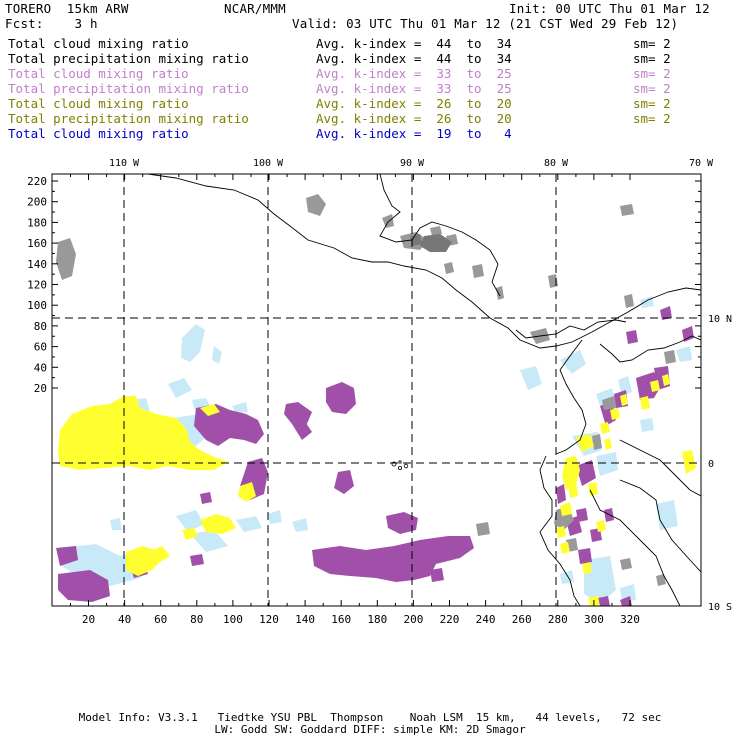 This screenshot has width=740, height=740. Describe the element at coordinates (305, 619) in the screenshot. I see `x-tick-label: 140` at that location.